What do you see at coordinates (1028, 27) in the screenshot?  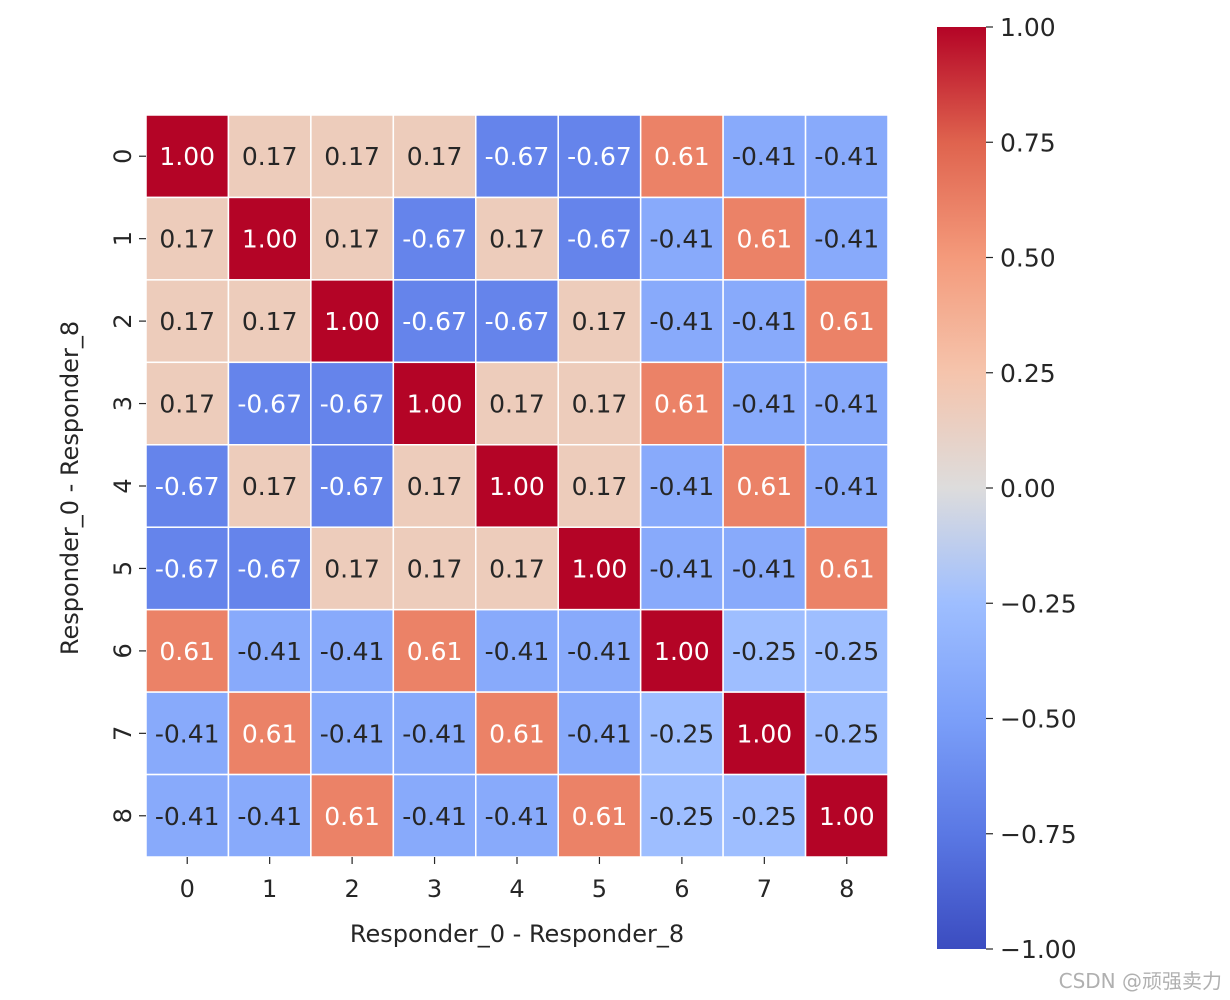 I see `colorbar-tick-label-0: 1.00` at bounding box center [1028, 27].